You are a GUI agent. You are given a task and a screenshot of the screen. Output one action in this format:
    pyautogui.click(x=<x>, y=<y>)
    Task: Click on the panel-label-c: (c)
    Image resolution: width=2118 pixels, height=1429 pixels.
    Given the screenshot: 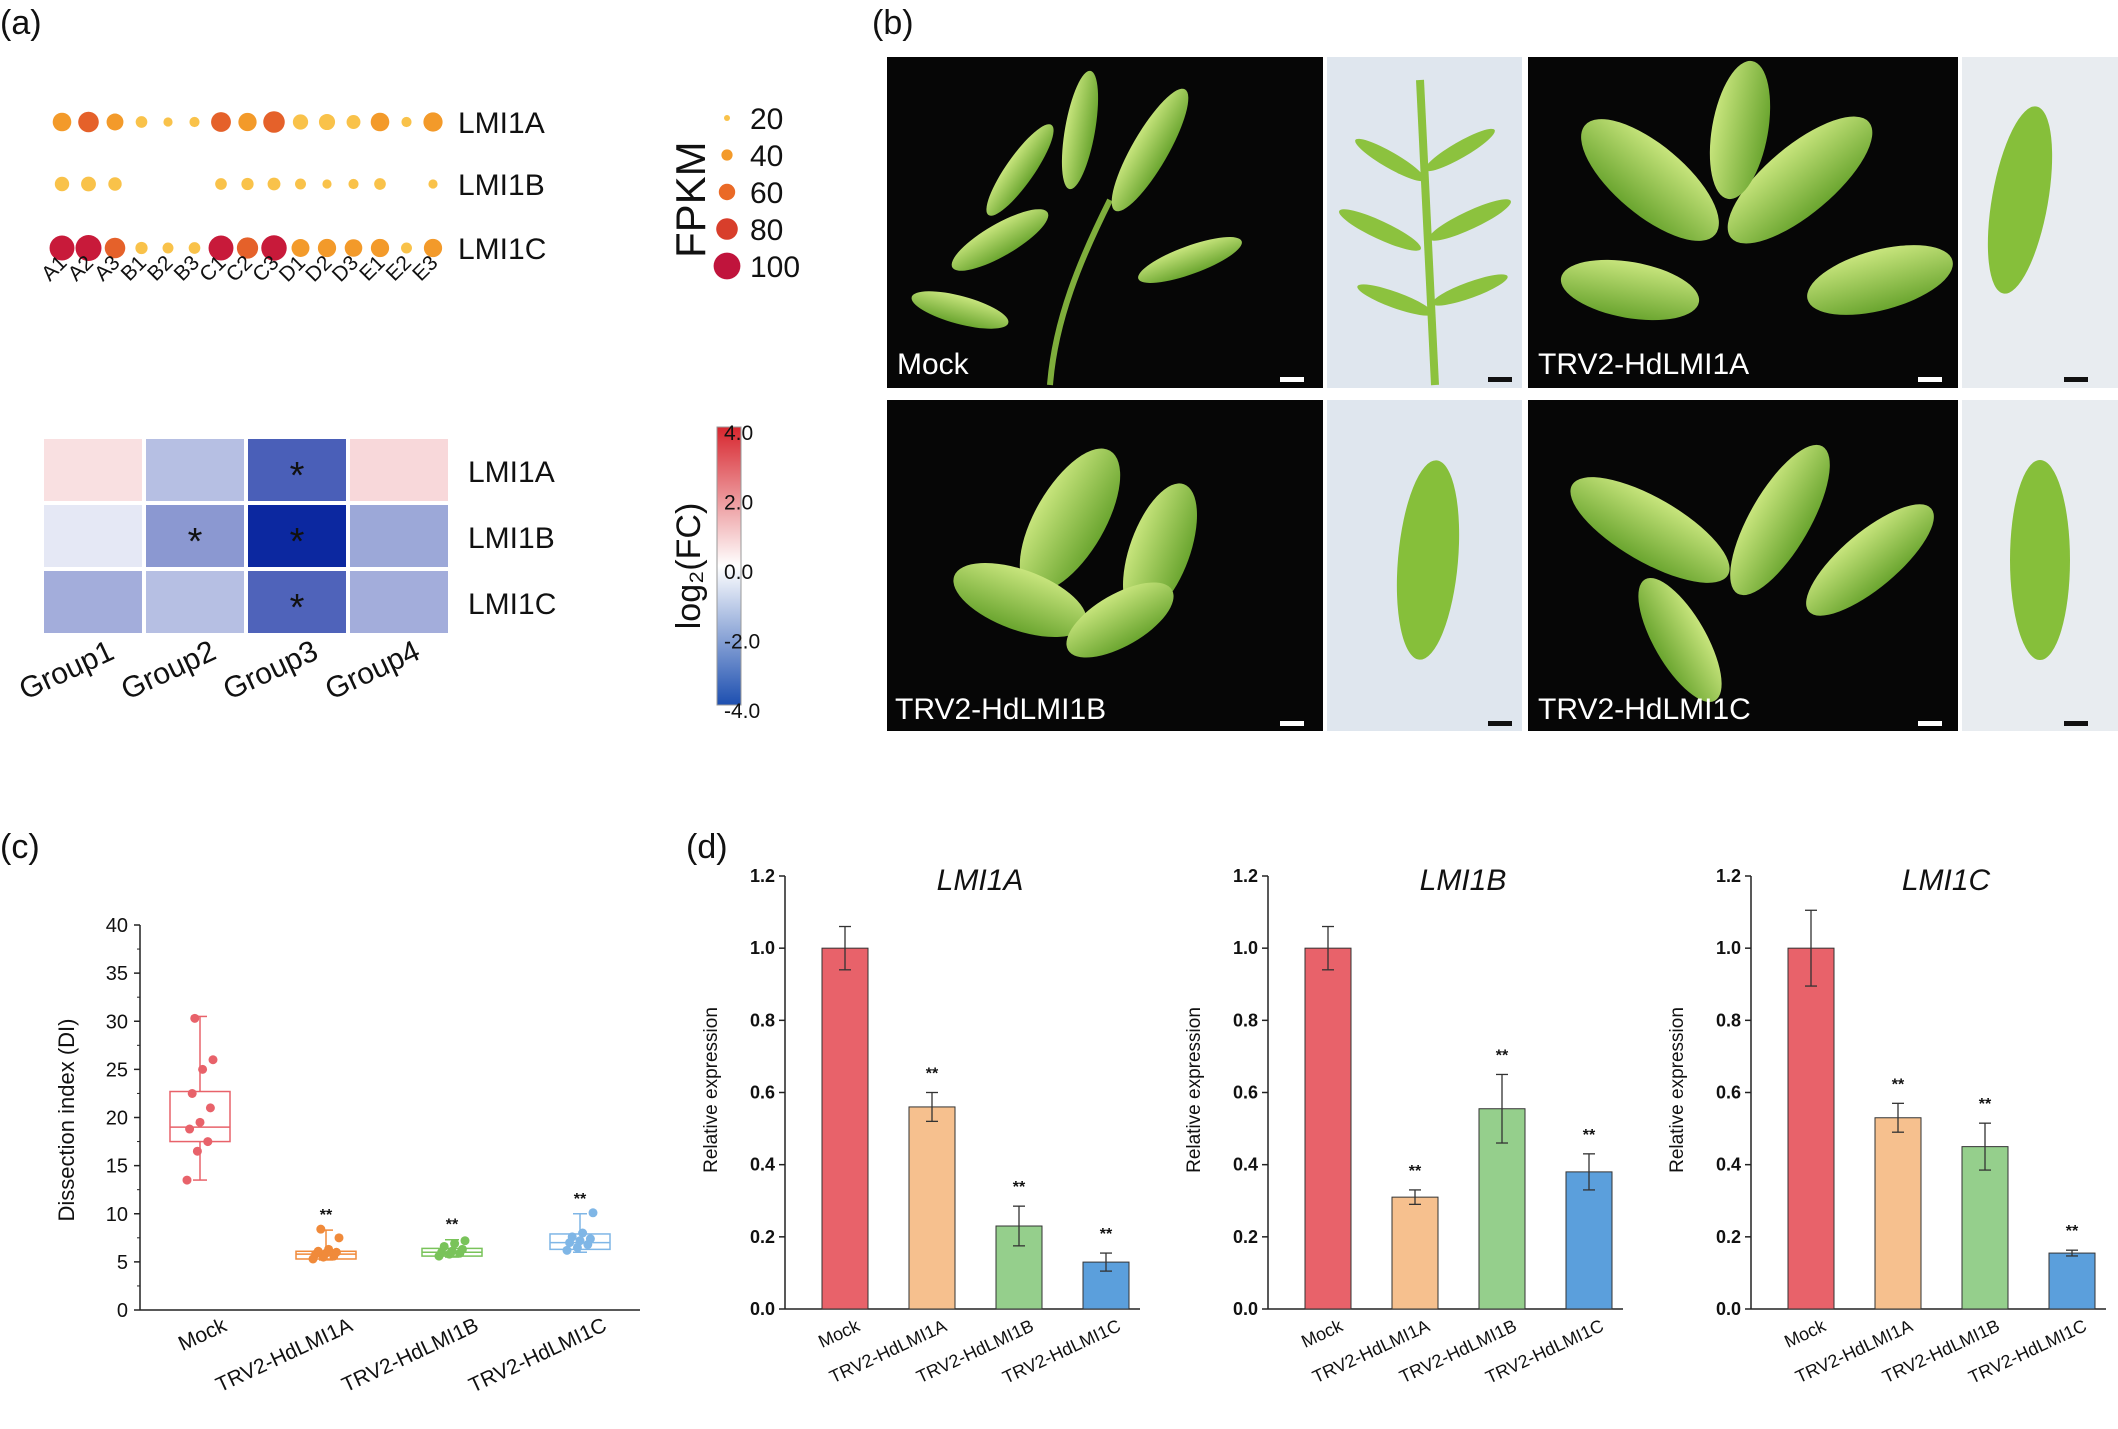 What is the action you would take?
    pyautogui.click(x=20, y=847)
    